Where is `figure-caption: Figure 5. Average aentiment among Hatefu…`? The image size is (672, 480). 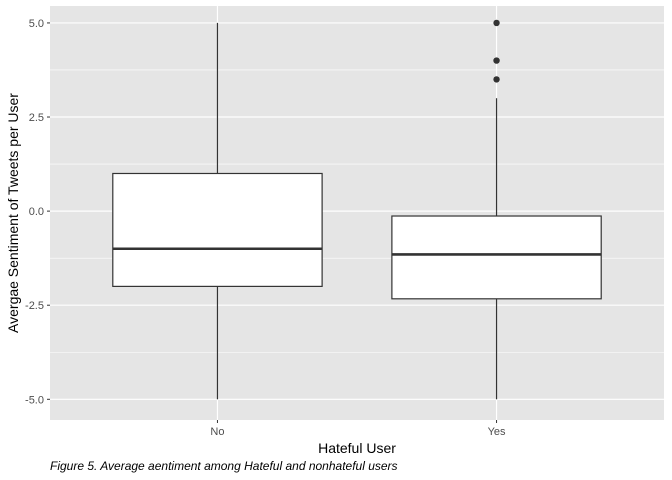 figure-caption: Figure 5. Average aentiment among Hatefu… is located at coordinates (224, 466).